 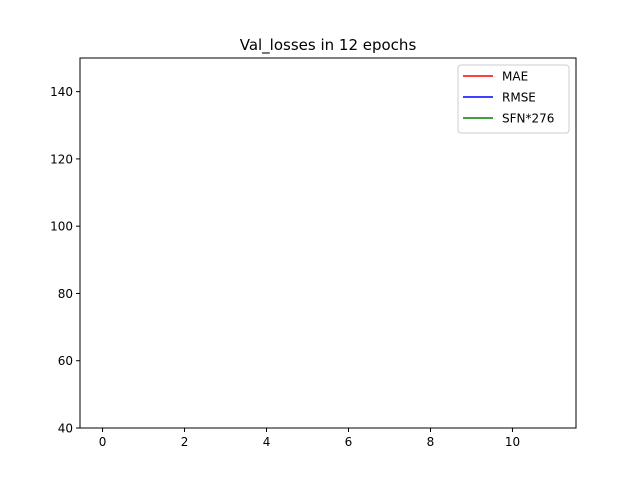 I want to click on legend-box, so click(x=513, y=99).